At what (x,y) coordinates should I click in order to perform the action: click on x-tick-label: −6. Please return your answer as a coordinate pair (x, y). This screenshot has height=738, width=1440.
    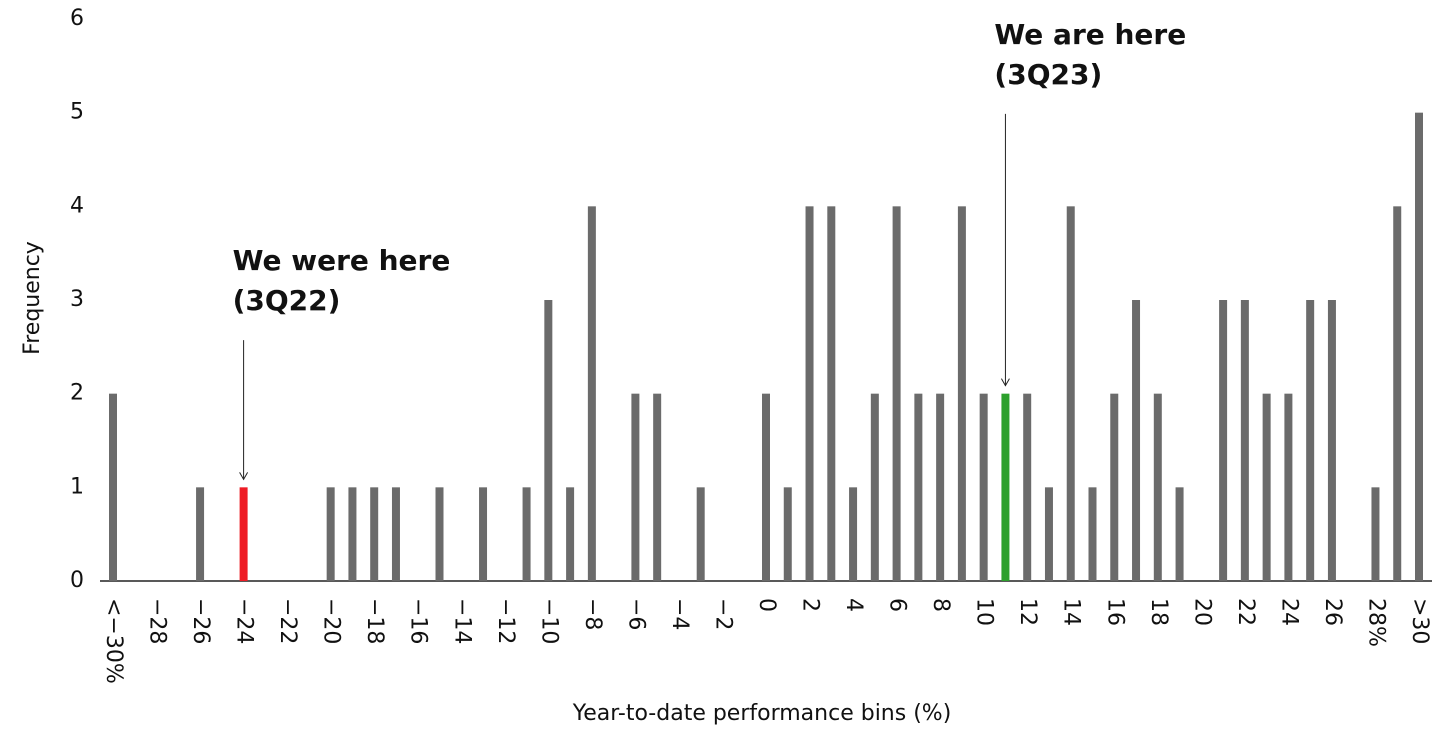
    Looking at the image, I should click on (635, 614).